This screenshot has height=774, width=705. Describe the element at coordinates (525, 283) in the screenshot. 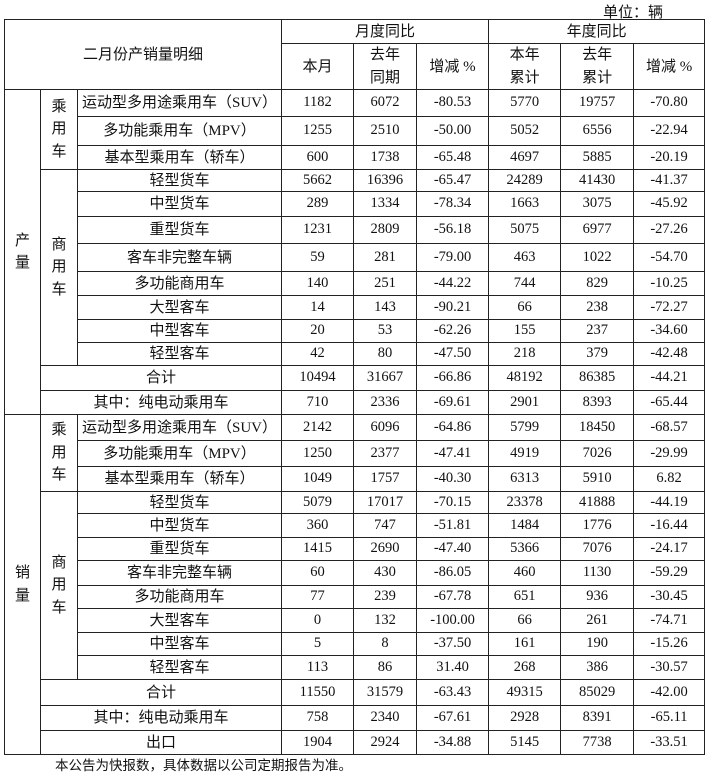

I see `cell-ytd: 744` at that location.